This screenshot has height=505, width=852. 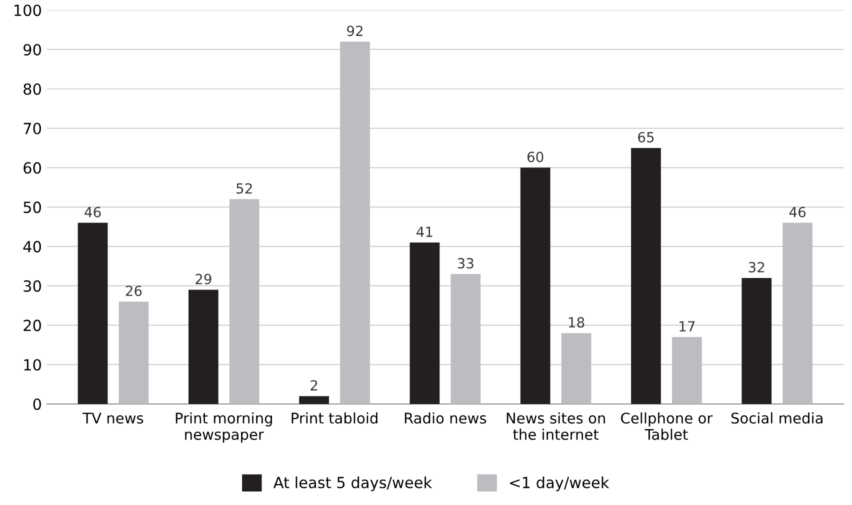 What do you see at coordinates (466, 263) in the screenshot?
I see `data-label: 33` at bounding box center [466, 263].